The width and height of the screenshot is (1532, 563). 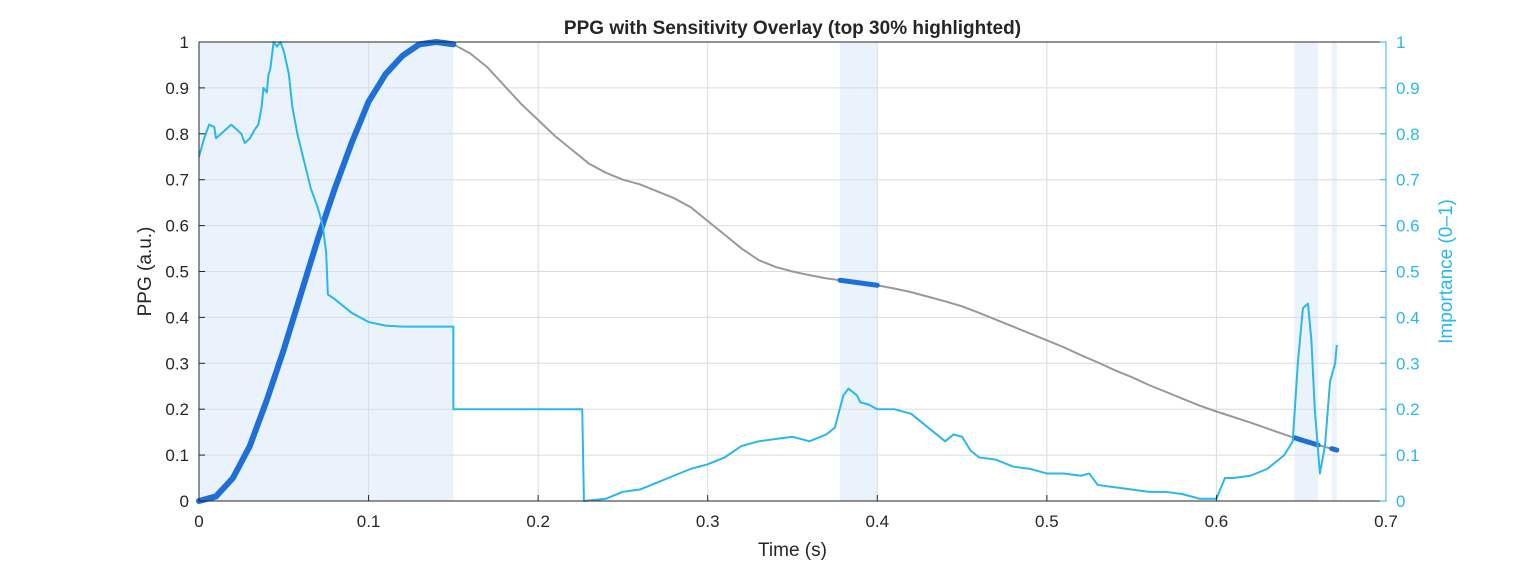 I want to click on x-tick-label: 0.2, so click(x=538, y=521).